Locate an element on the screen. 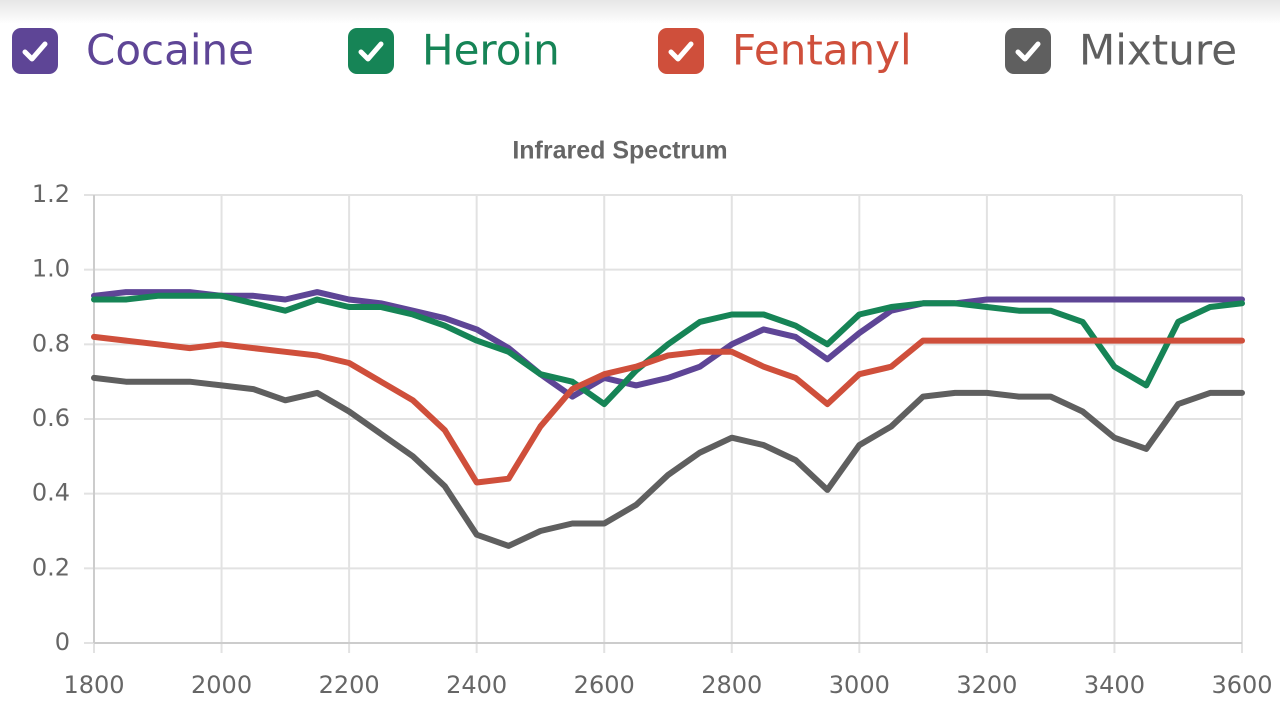 The width and height of the screenshot is (1280, 720). y-tick-label: 0.4 is located at coordinates (51, 493).